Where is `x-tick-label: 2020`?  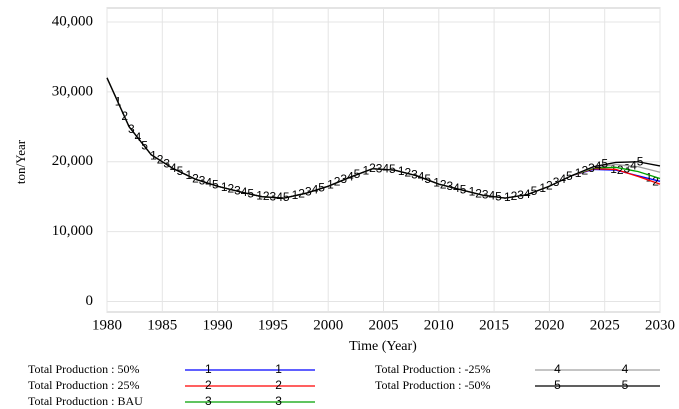
x-tick-label: 2020 is located at coordinates (549, 325).